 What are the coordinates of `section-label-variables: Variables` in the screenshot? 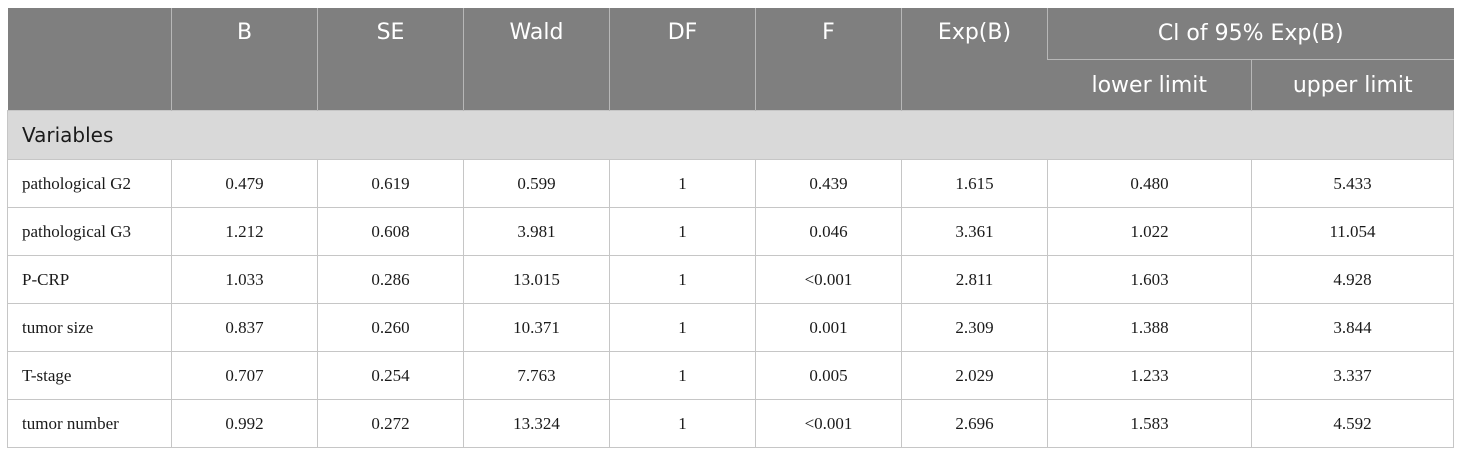 It's located at (730, 135).